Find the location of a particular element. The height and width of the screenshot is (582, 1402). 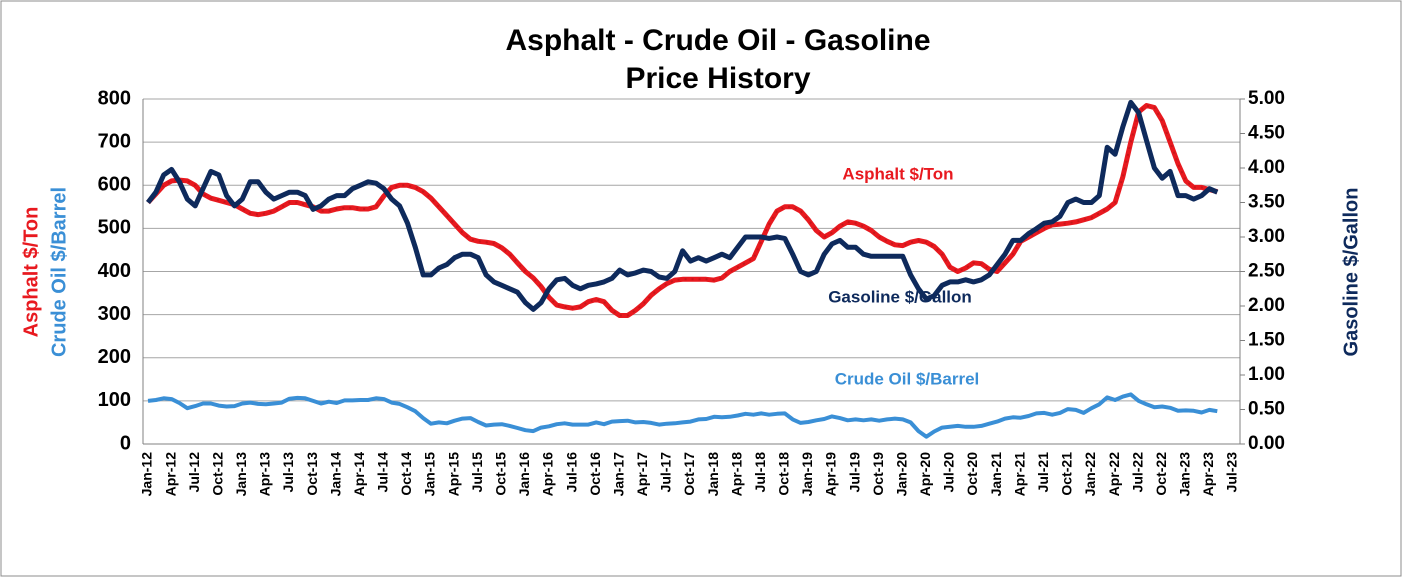

x-tick-label: Jul-13 is located at coordinates (288, 472).